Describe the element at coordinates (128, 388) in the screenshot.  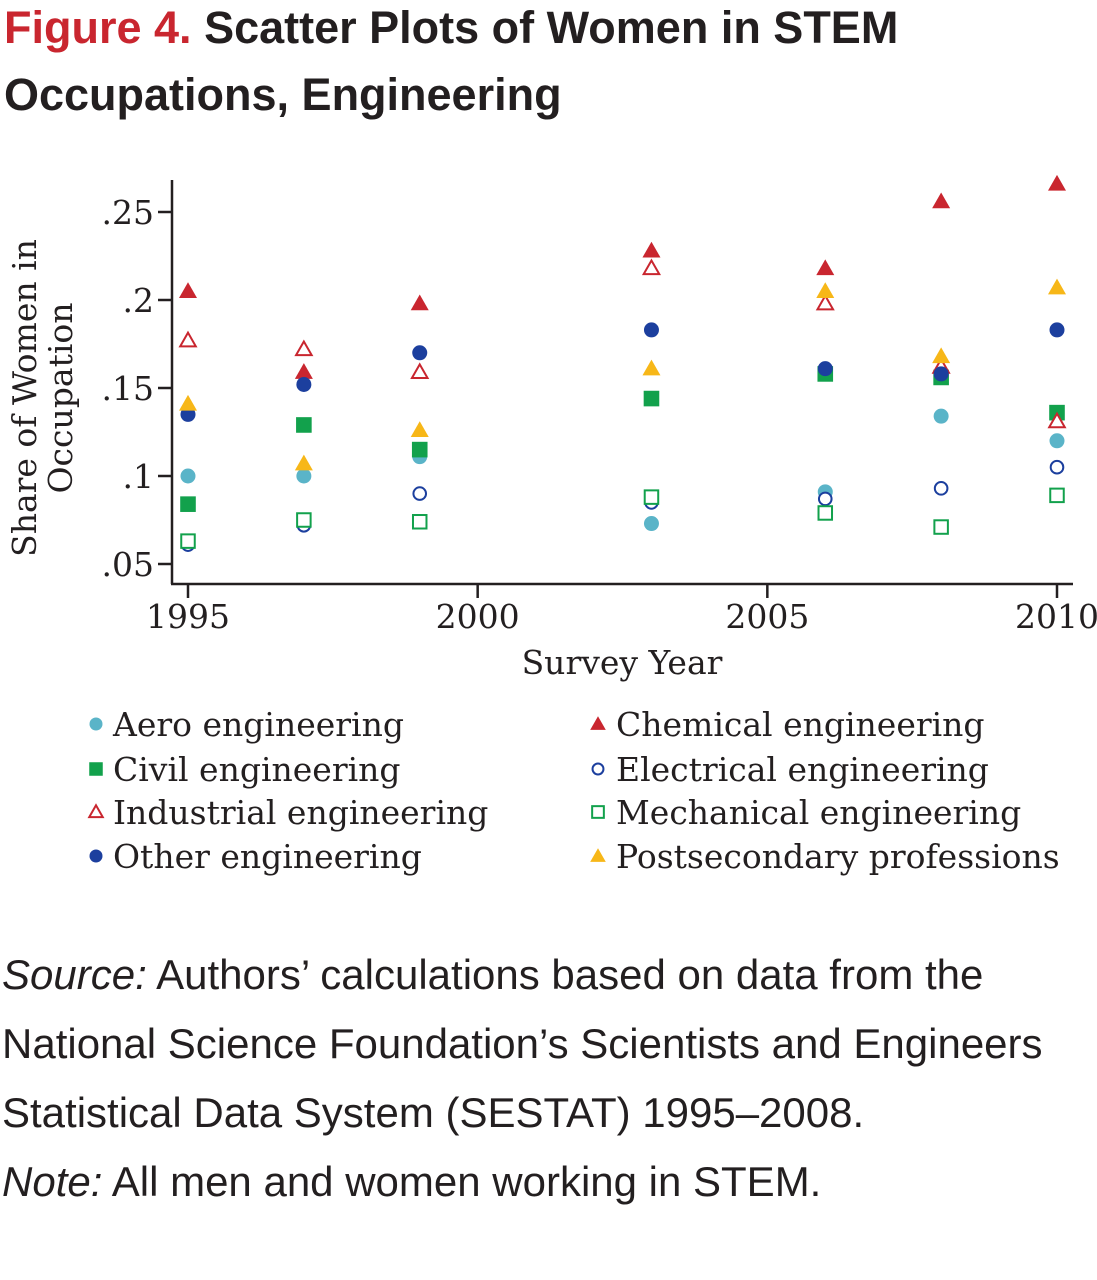
I see `y-tick-label: .15` at that location.